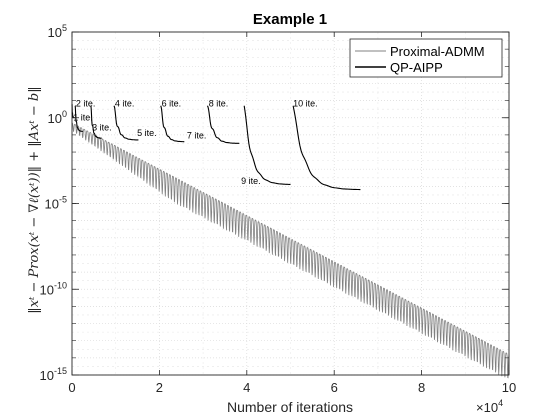 The height and width of the screenshot is (420, 560). Describe the element at coordinates (290, 19) in the screenshot. I see `chart-title: Example 1` at that location.